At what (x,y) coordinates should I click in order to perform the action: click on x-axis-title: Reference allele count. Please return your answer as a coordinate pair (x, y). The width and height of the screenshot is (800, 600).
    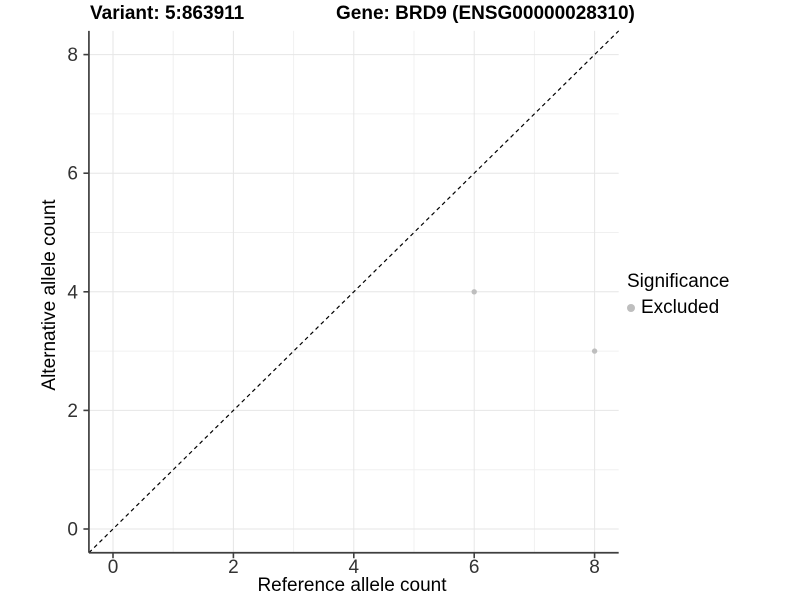
    Looking at the image, I should click on (352, 585).